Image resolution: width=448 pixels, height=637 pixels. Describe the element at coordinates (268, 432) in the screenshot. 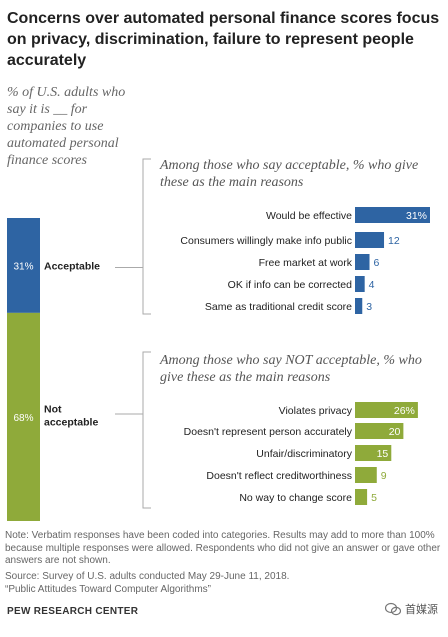

I see `not-acceptable-category-label: Doesn't represent person accurately` at that location.